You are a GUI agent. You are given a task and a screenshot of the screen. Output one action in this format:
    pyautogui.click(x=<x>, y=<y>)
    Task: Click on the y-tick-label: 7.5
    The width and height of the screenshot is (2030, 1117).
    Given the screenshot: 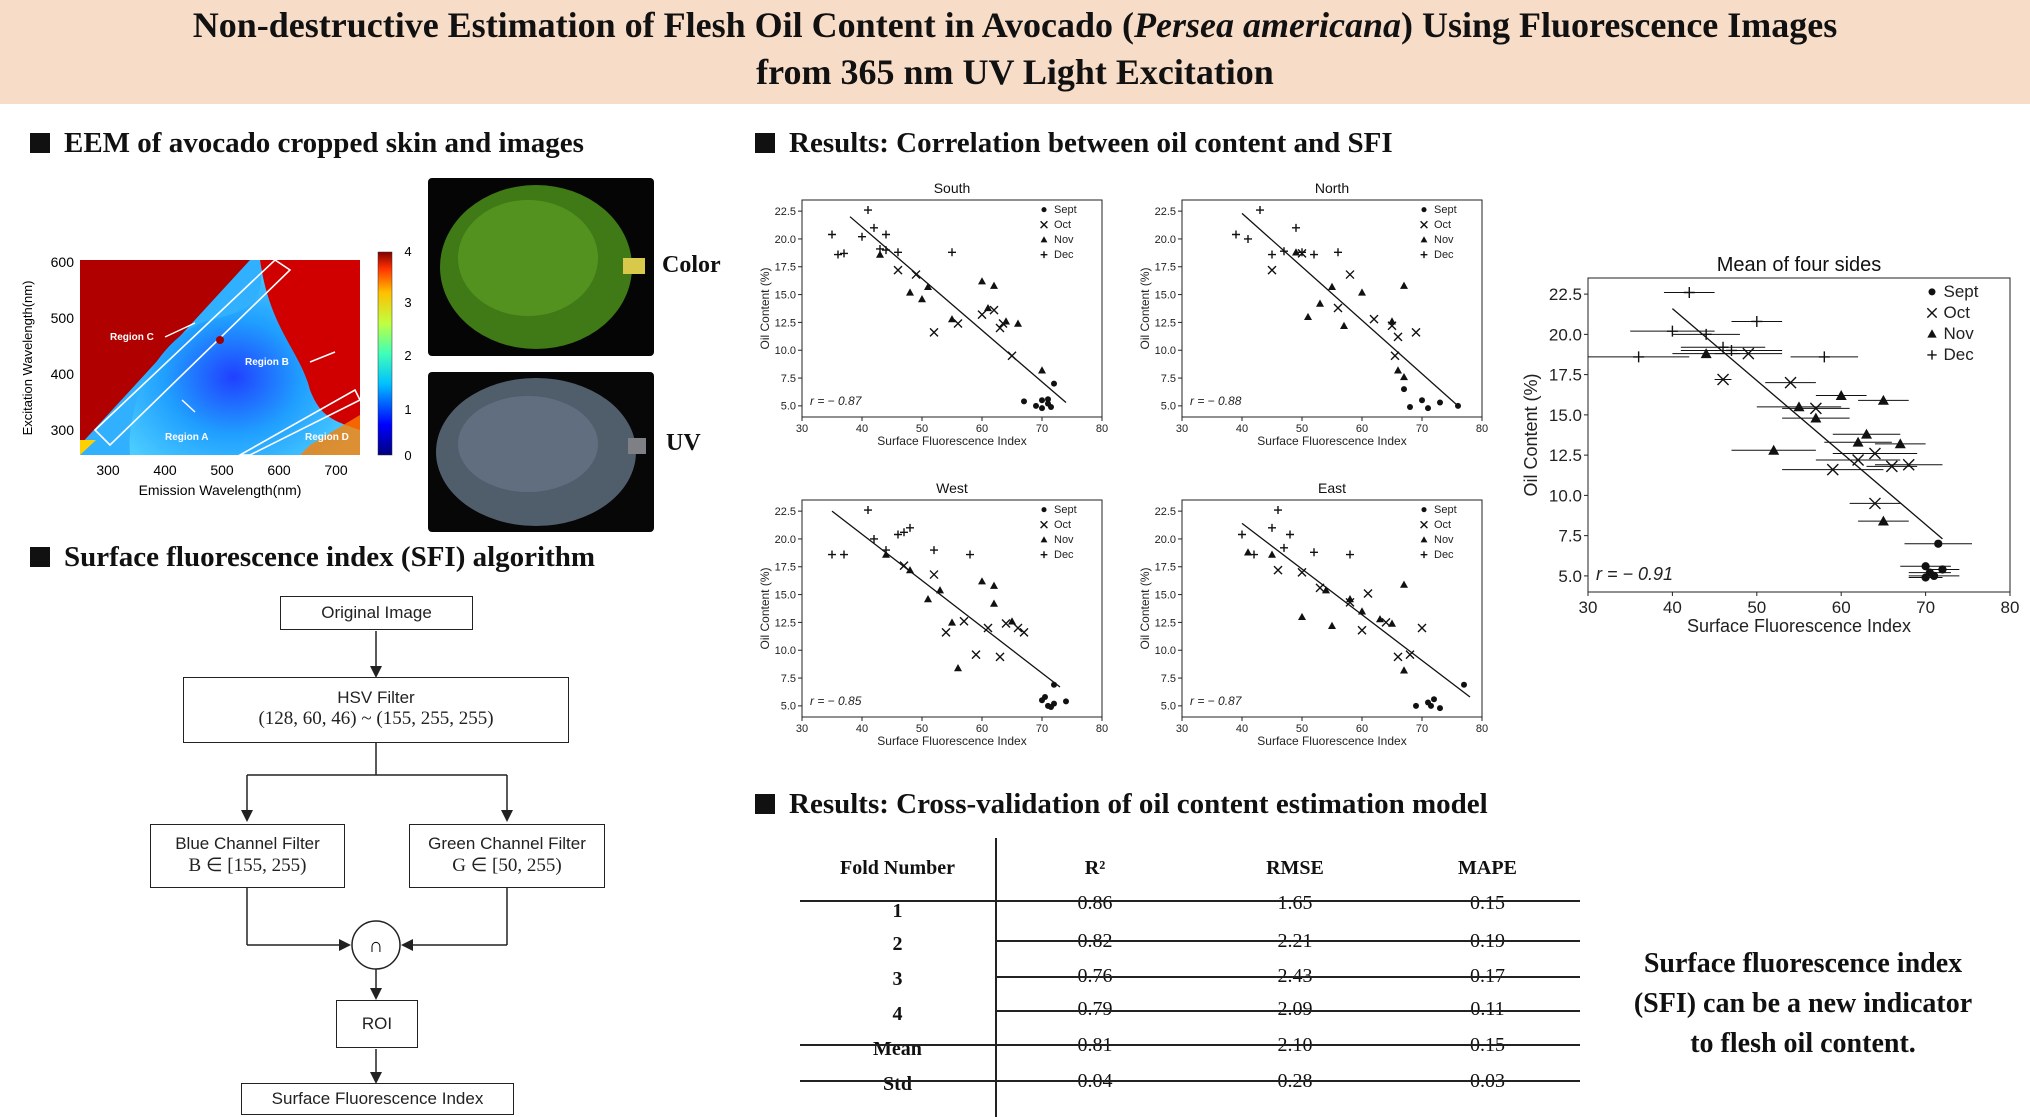 What is the action you would take?
    pyautogui.click(x=788, y=679)
    